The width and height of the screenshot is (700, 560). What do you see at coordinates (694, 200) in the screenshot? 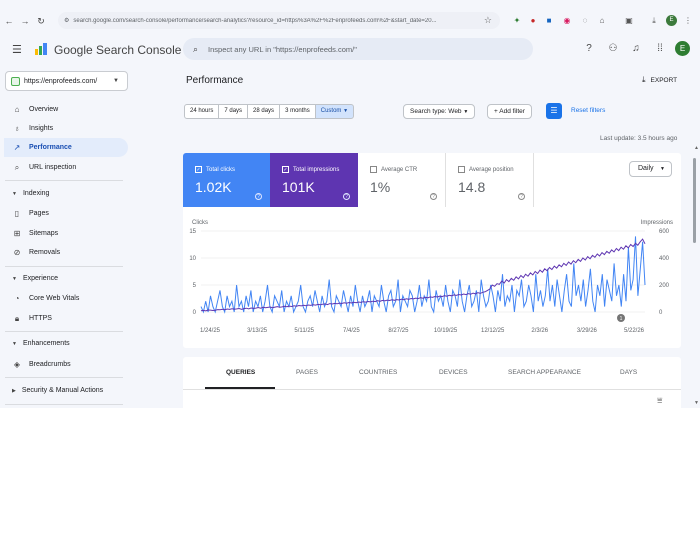
I see `scrollbar-thumb` at bounding box center [694, 200].